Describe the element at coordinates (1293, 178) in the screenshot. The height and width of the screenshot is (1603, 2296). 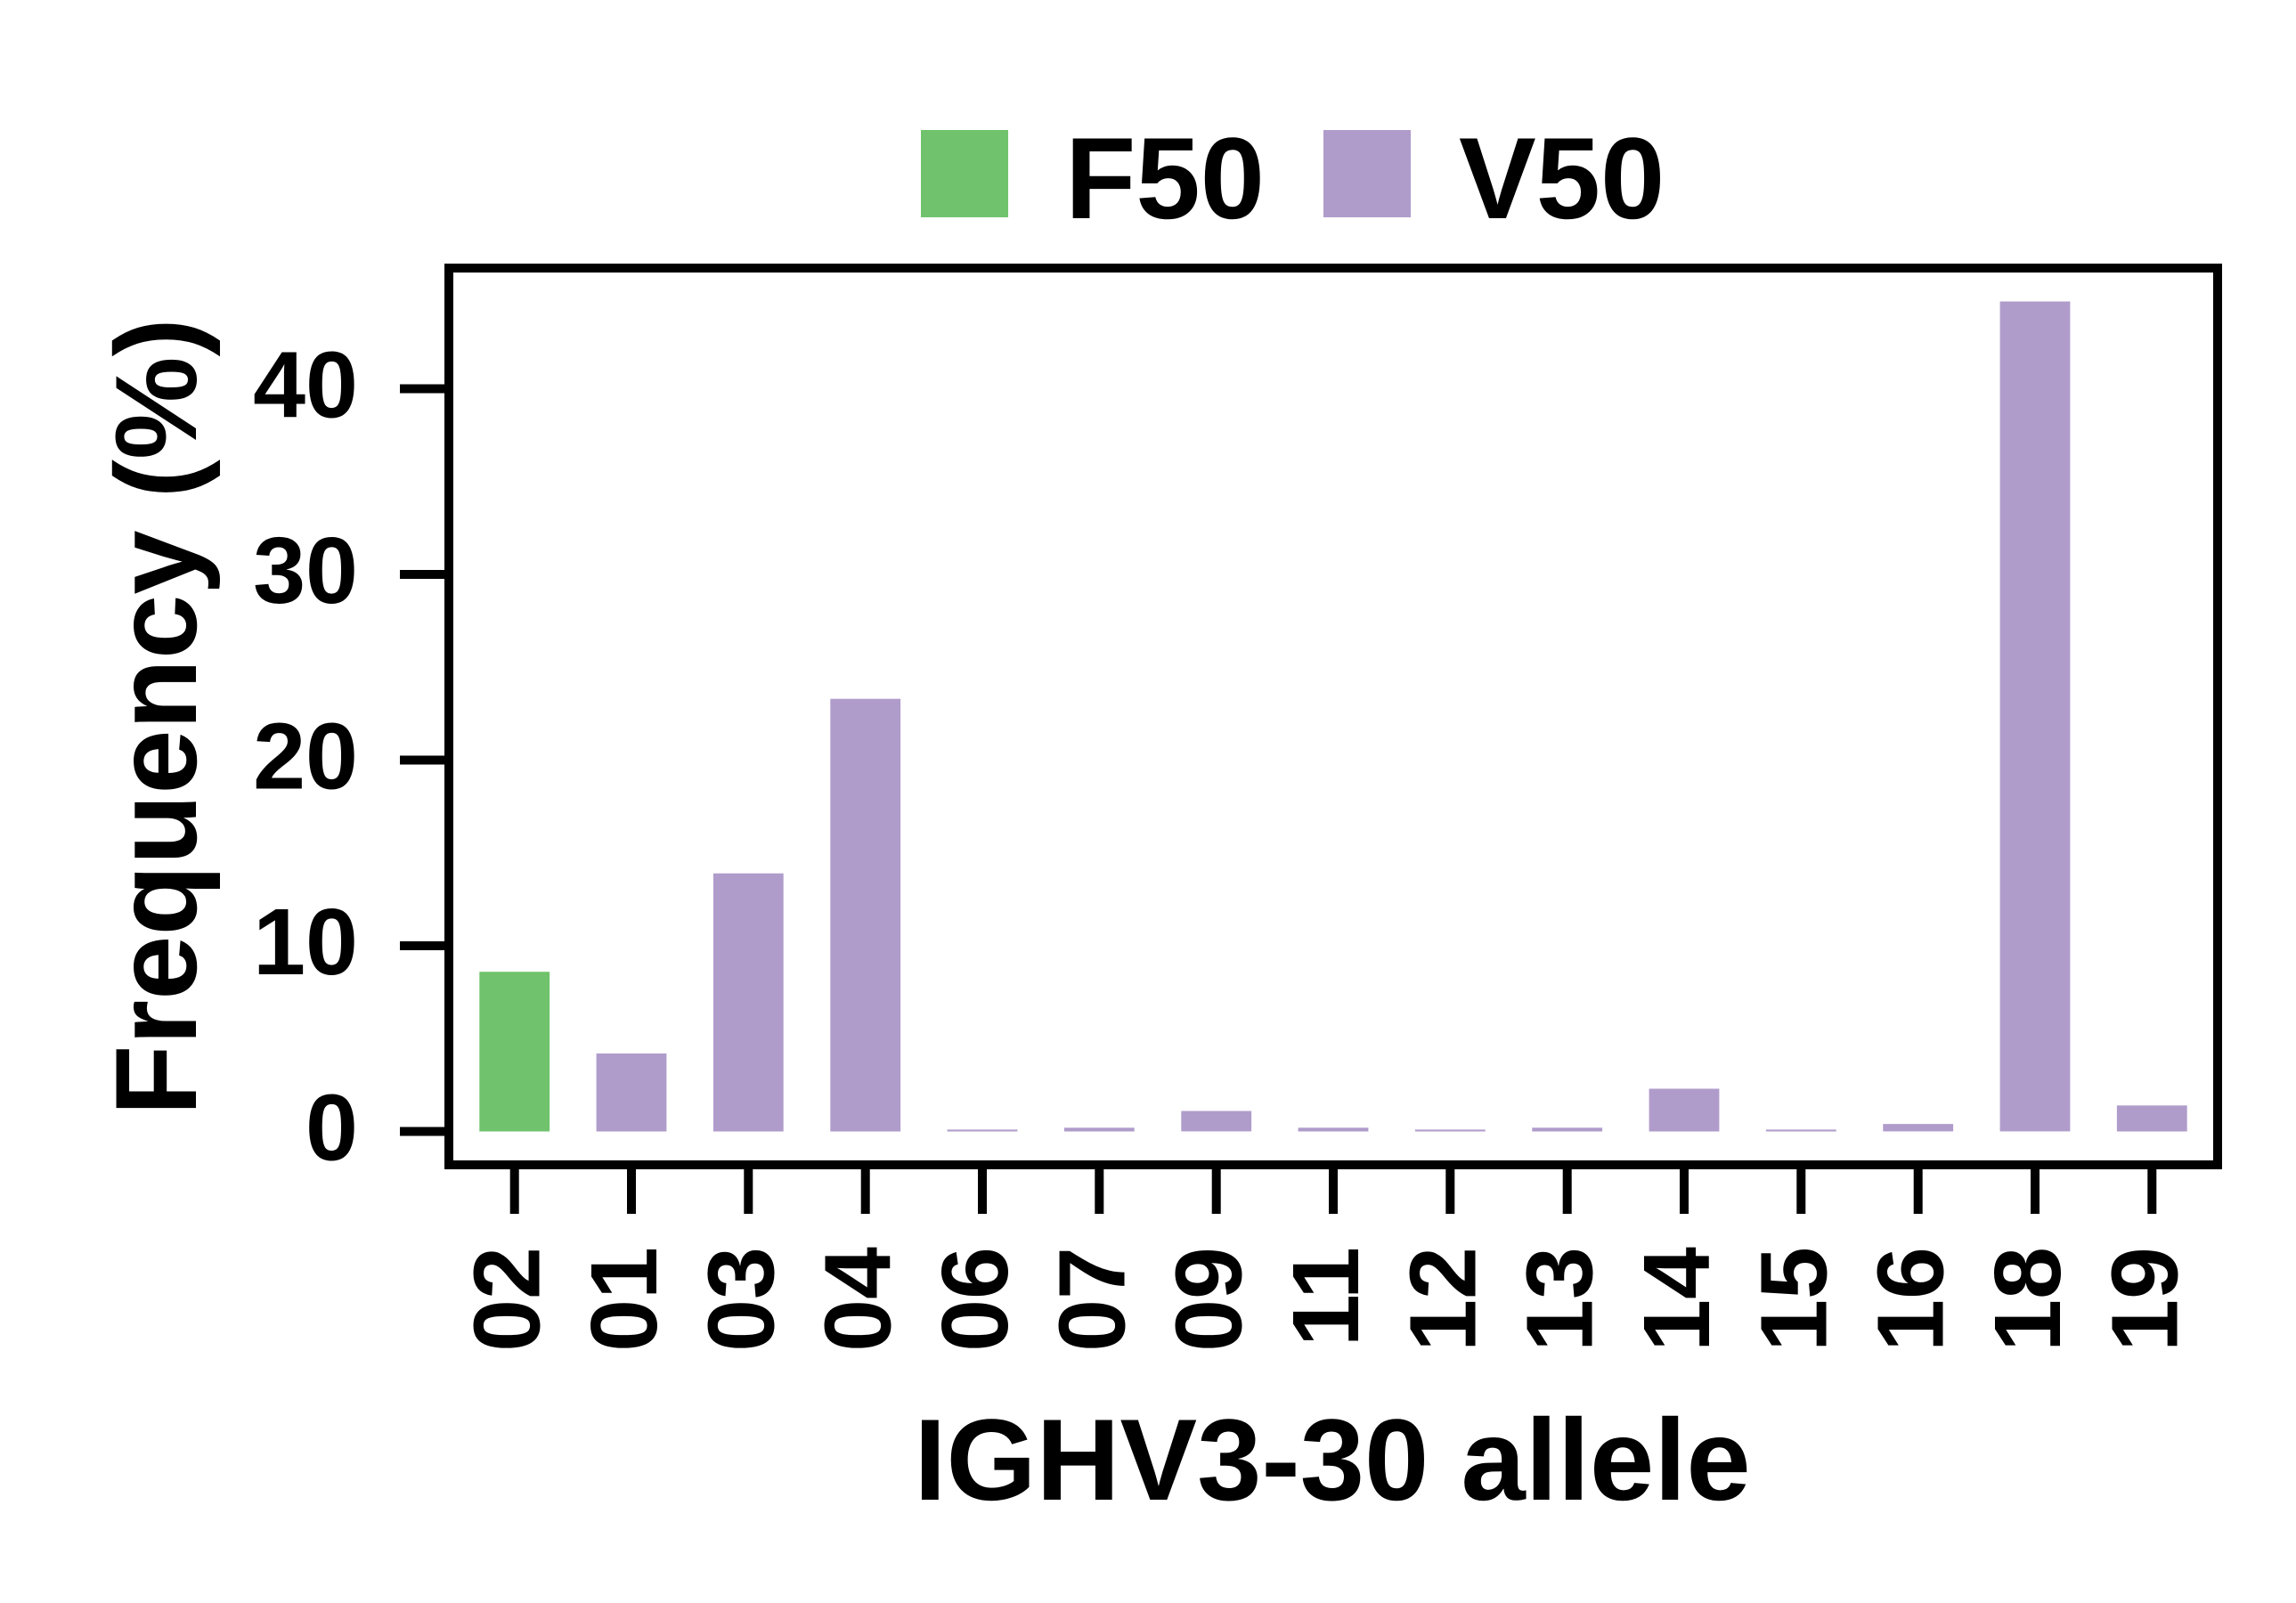
I see `legend: F50 V50` at that location.